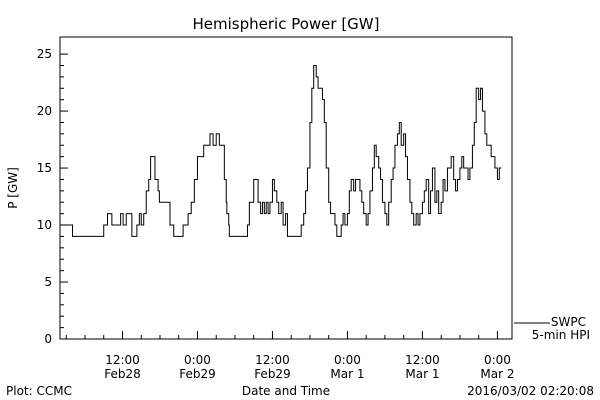  What do you see at coordinates (44, 111) in the screenshot?
I see `y-tick-label: 20` at bounding box center [44, 111].